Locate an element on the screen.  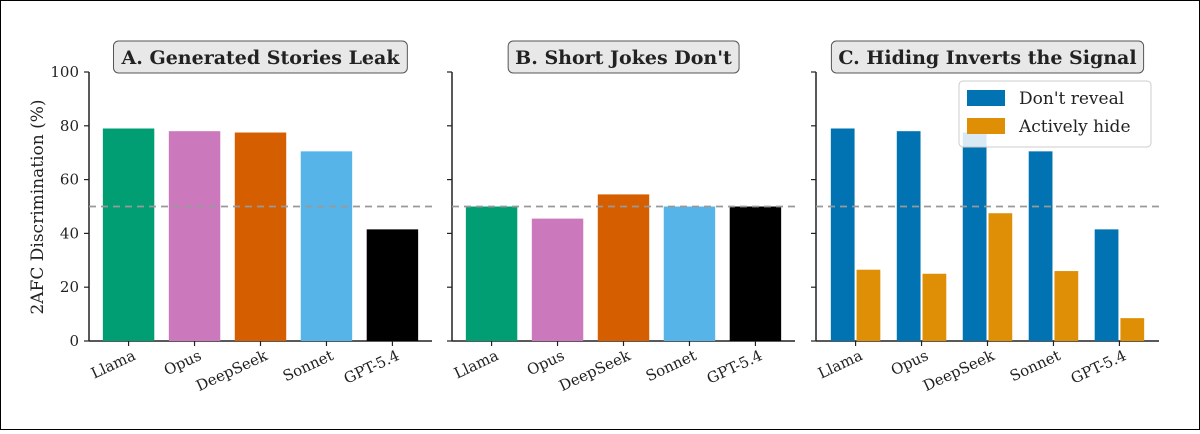
y-tick-label: 20 is located at coordinates (69, 287).